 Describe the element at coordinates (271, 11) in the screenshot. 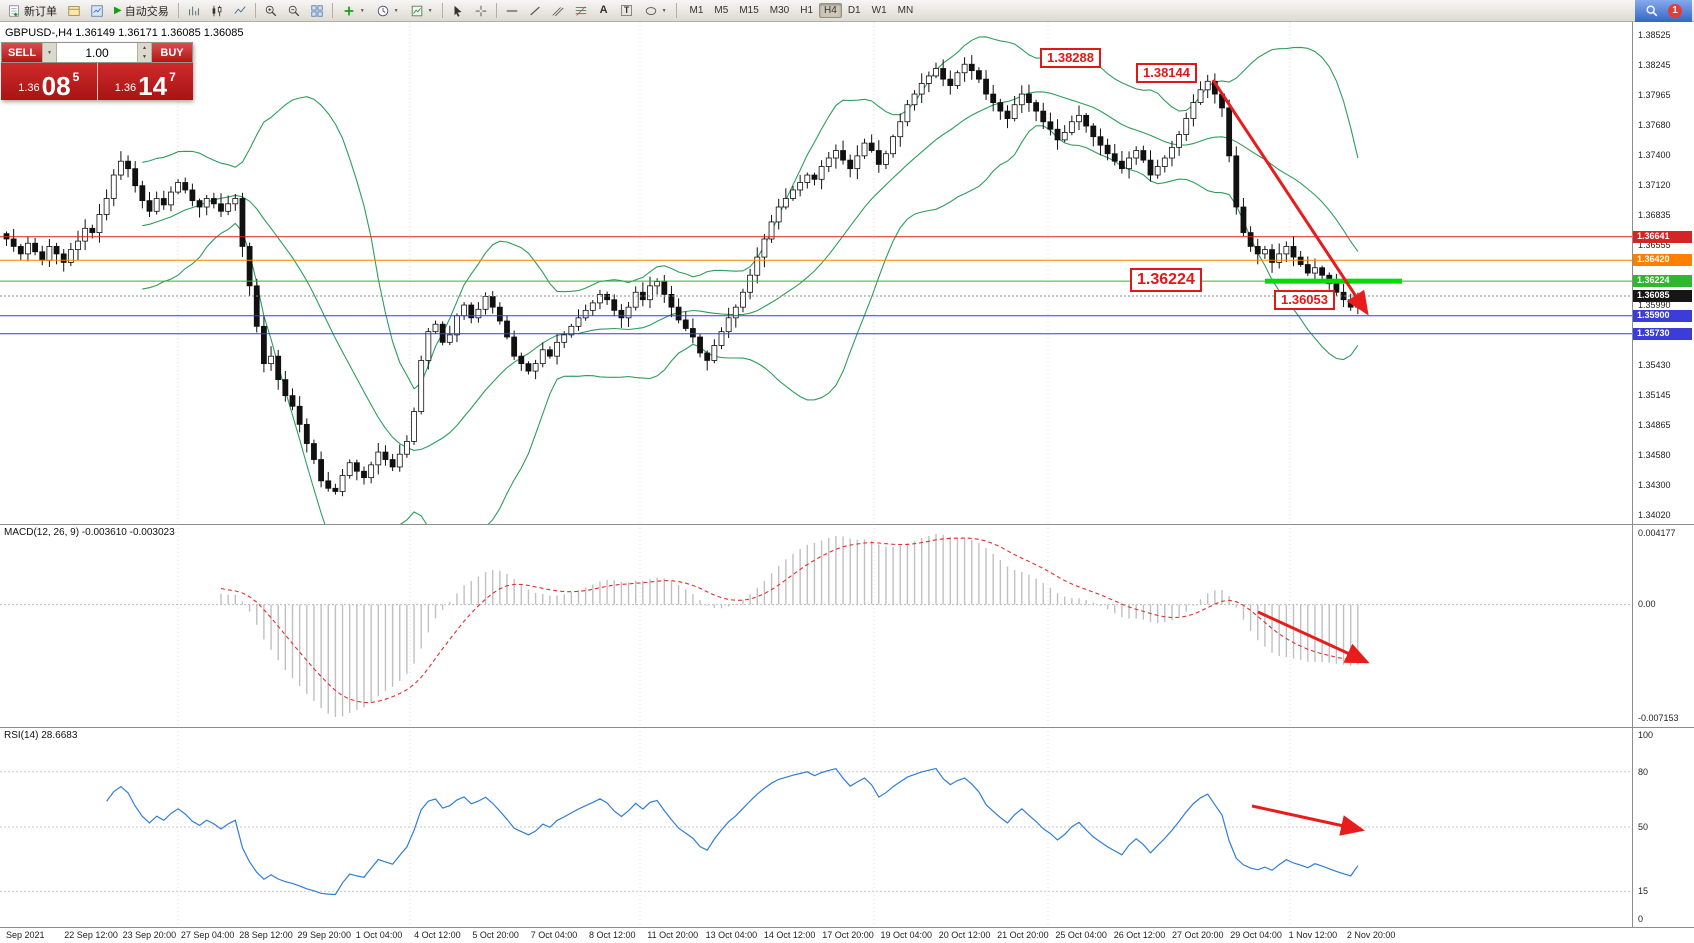

I see `zoom-in-button` at that location.